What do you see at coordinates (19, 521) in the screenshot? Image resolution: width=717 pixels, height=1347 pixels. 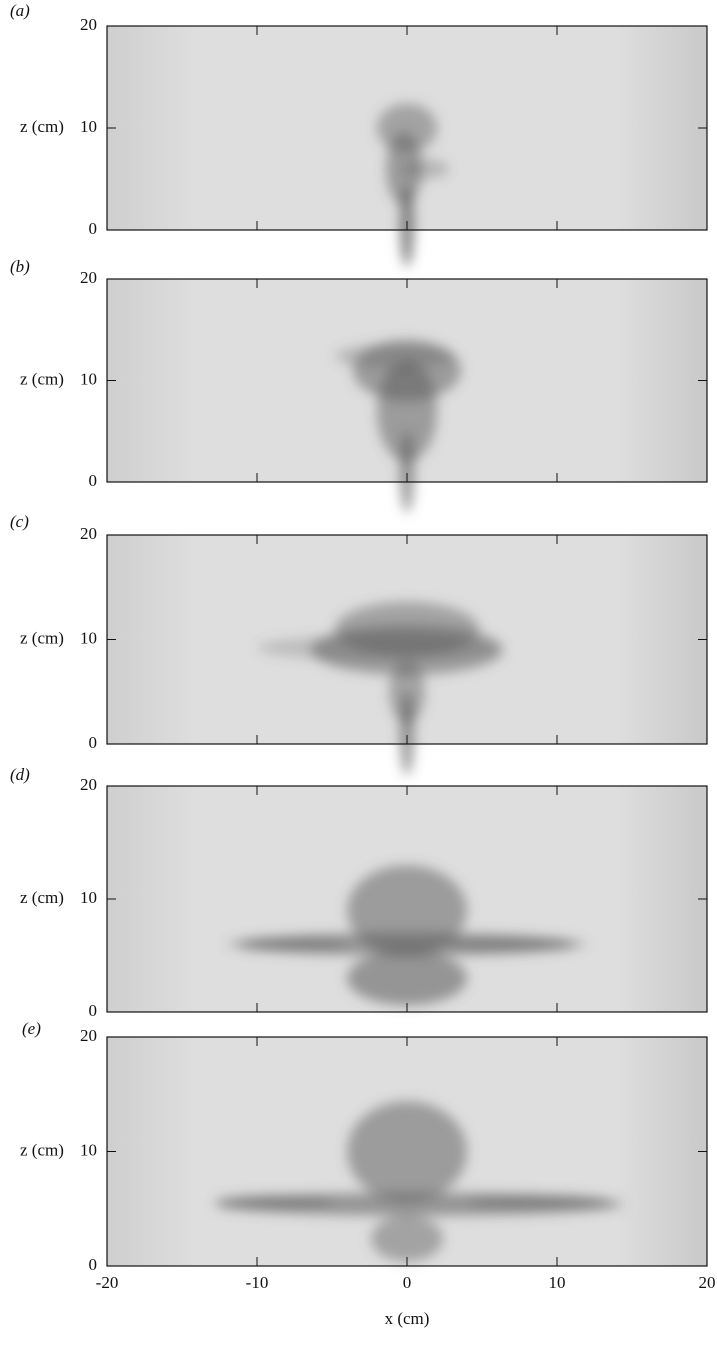 I see `panel-label: (c)` at bounding box center [19, 521].